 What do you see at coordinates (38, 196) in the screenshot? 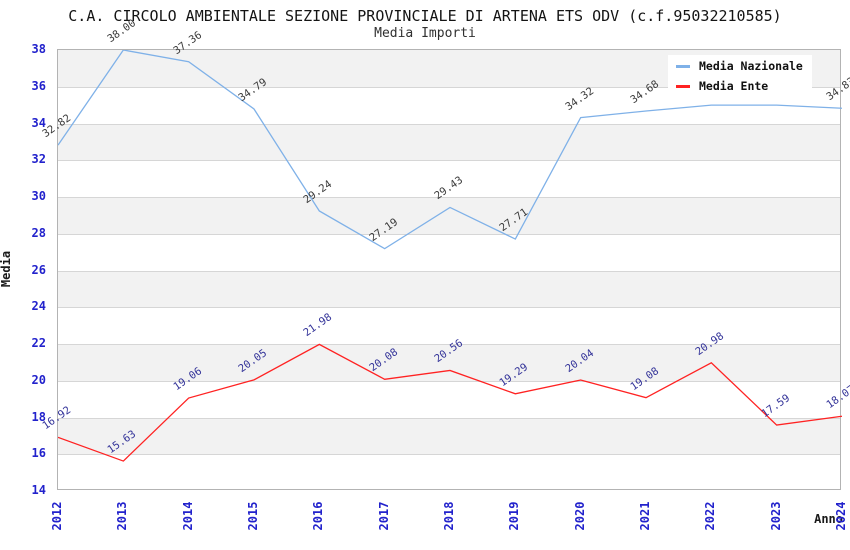
I see `y-tick-label: 30` at bounding box center [38, 196].